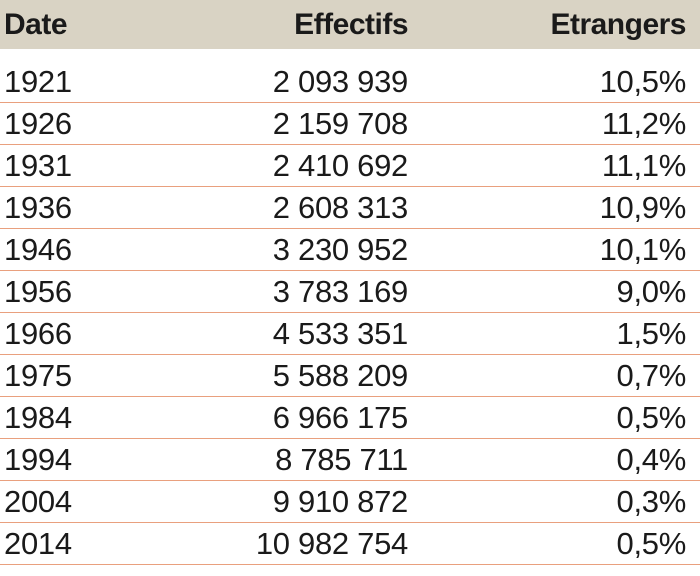 This screenshot has width=700, height=576. What do you see at coordinates (340, 375) in the screenshot?
I see `cell-effectifs: 5 588 209` at bounding box center [340, 375].